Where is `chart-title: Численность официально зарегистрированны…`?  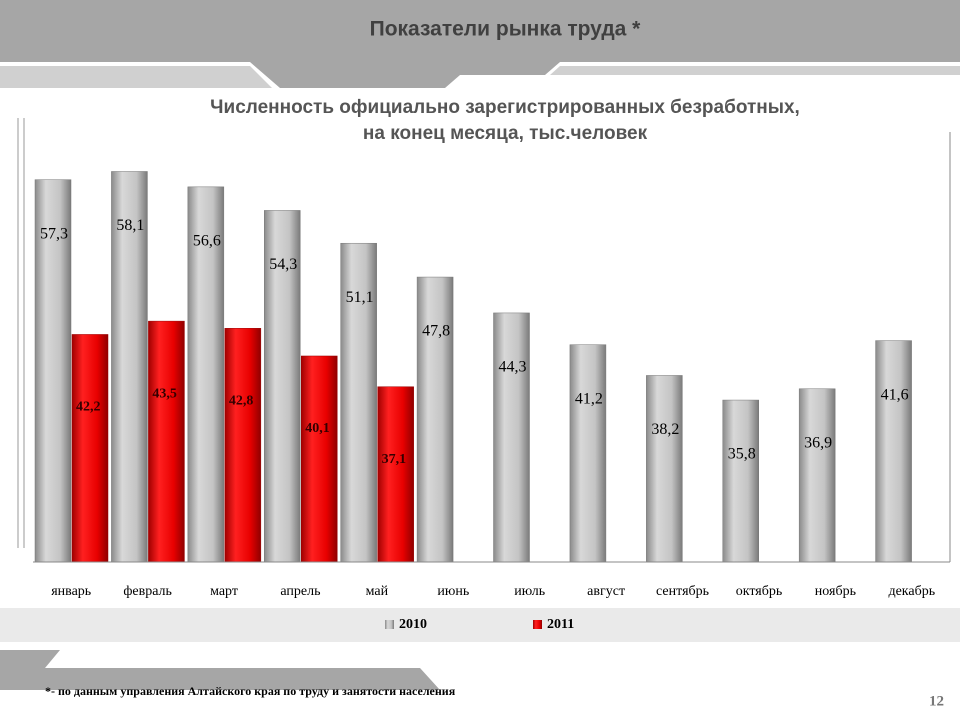
chart-title: Численность официально зарегистрированны… is located at coordinates (505, 107).